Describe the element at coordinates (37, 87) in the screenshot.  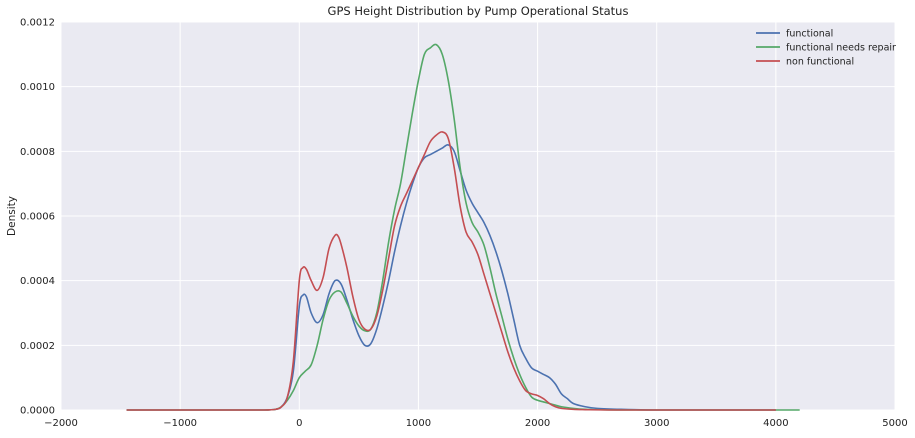
I see `y-tick-label: 0.0010` at that location.